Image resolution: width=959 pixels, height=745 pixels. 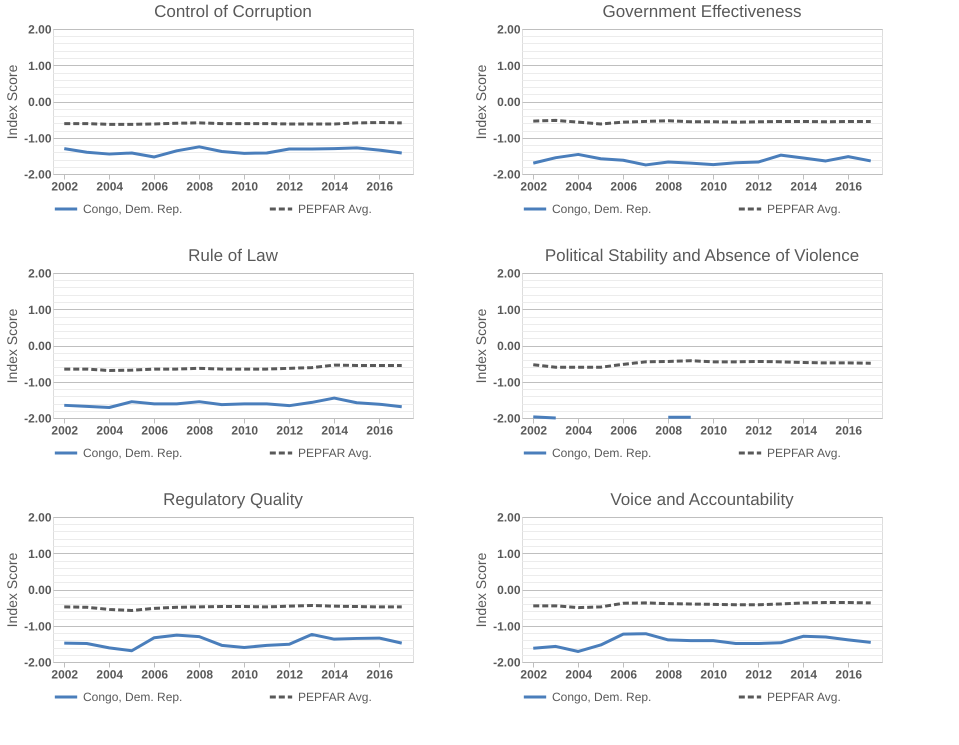 I want to click on chart-title: Voice and Accountability, so click(x=702, y=499).